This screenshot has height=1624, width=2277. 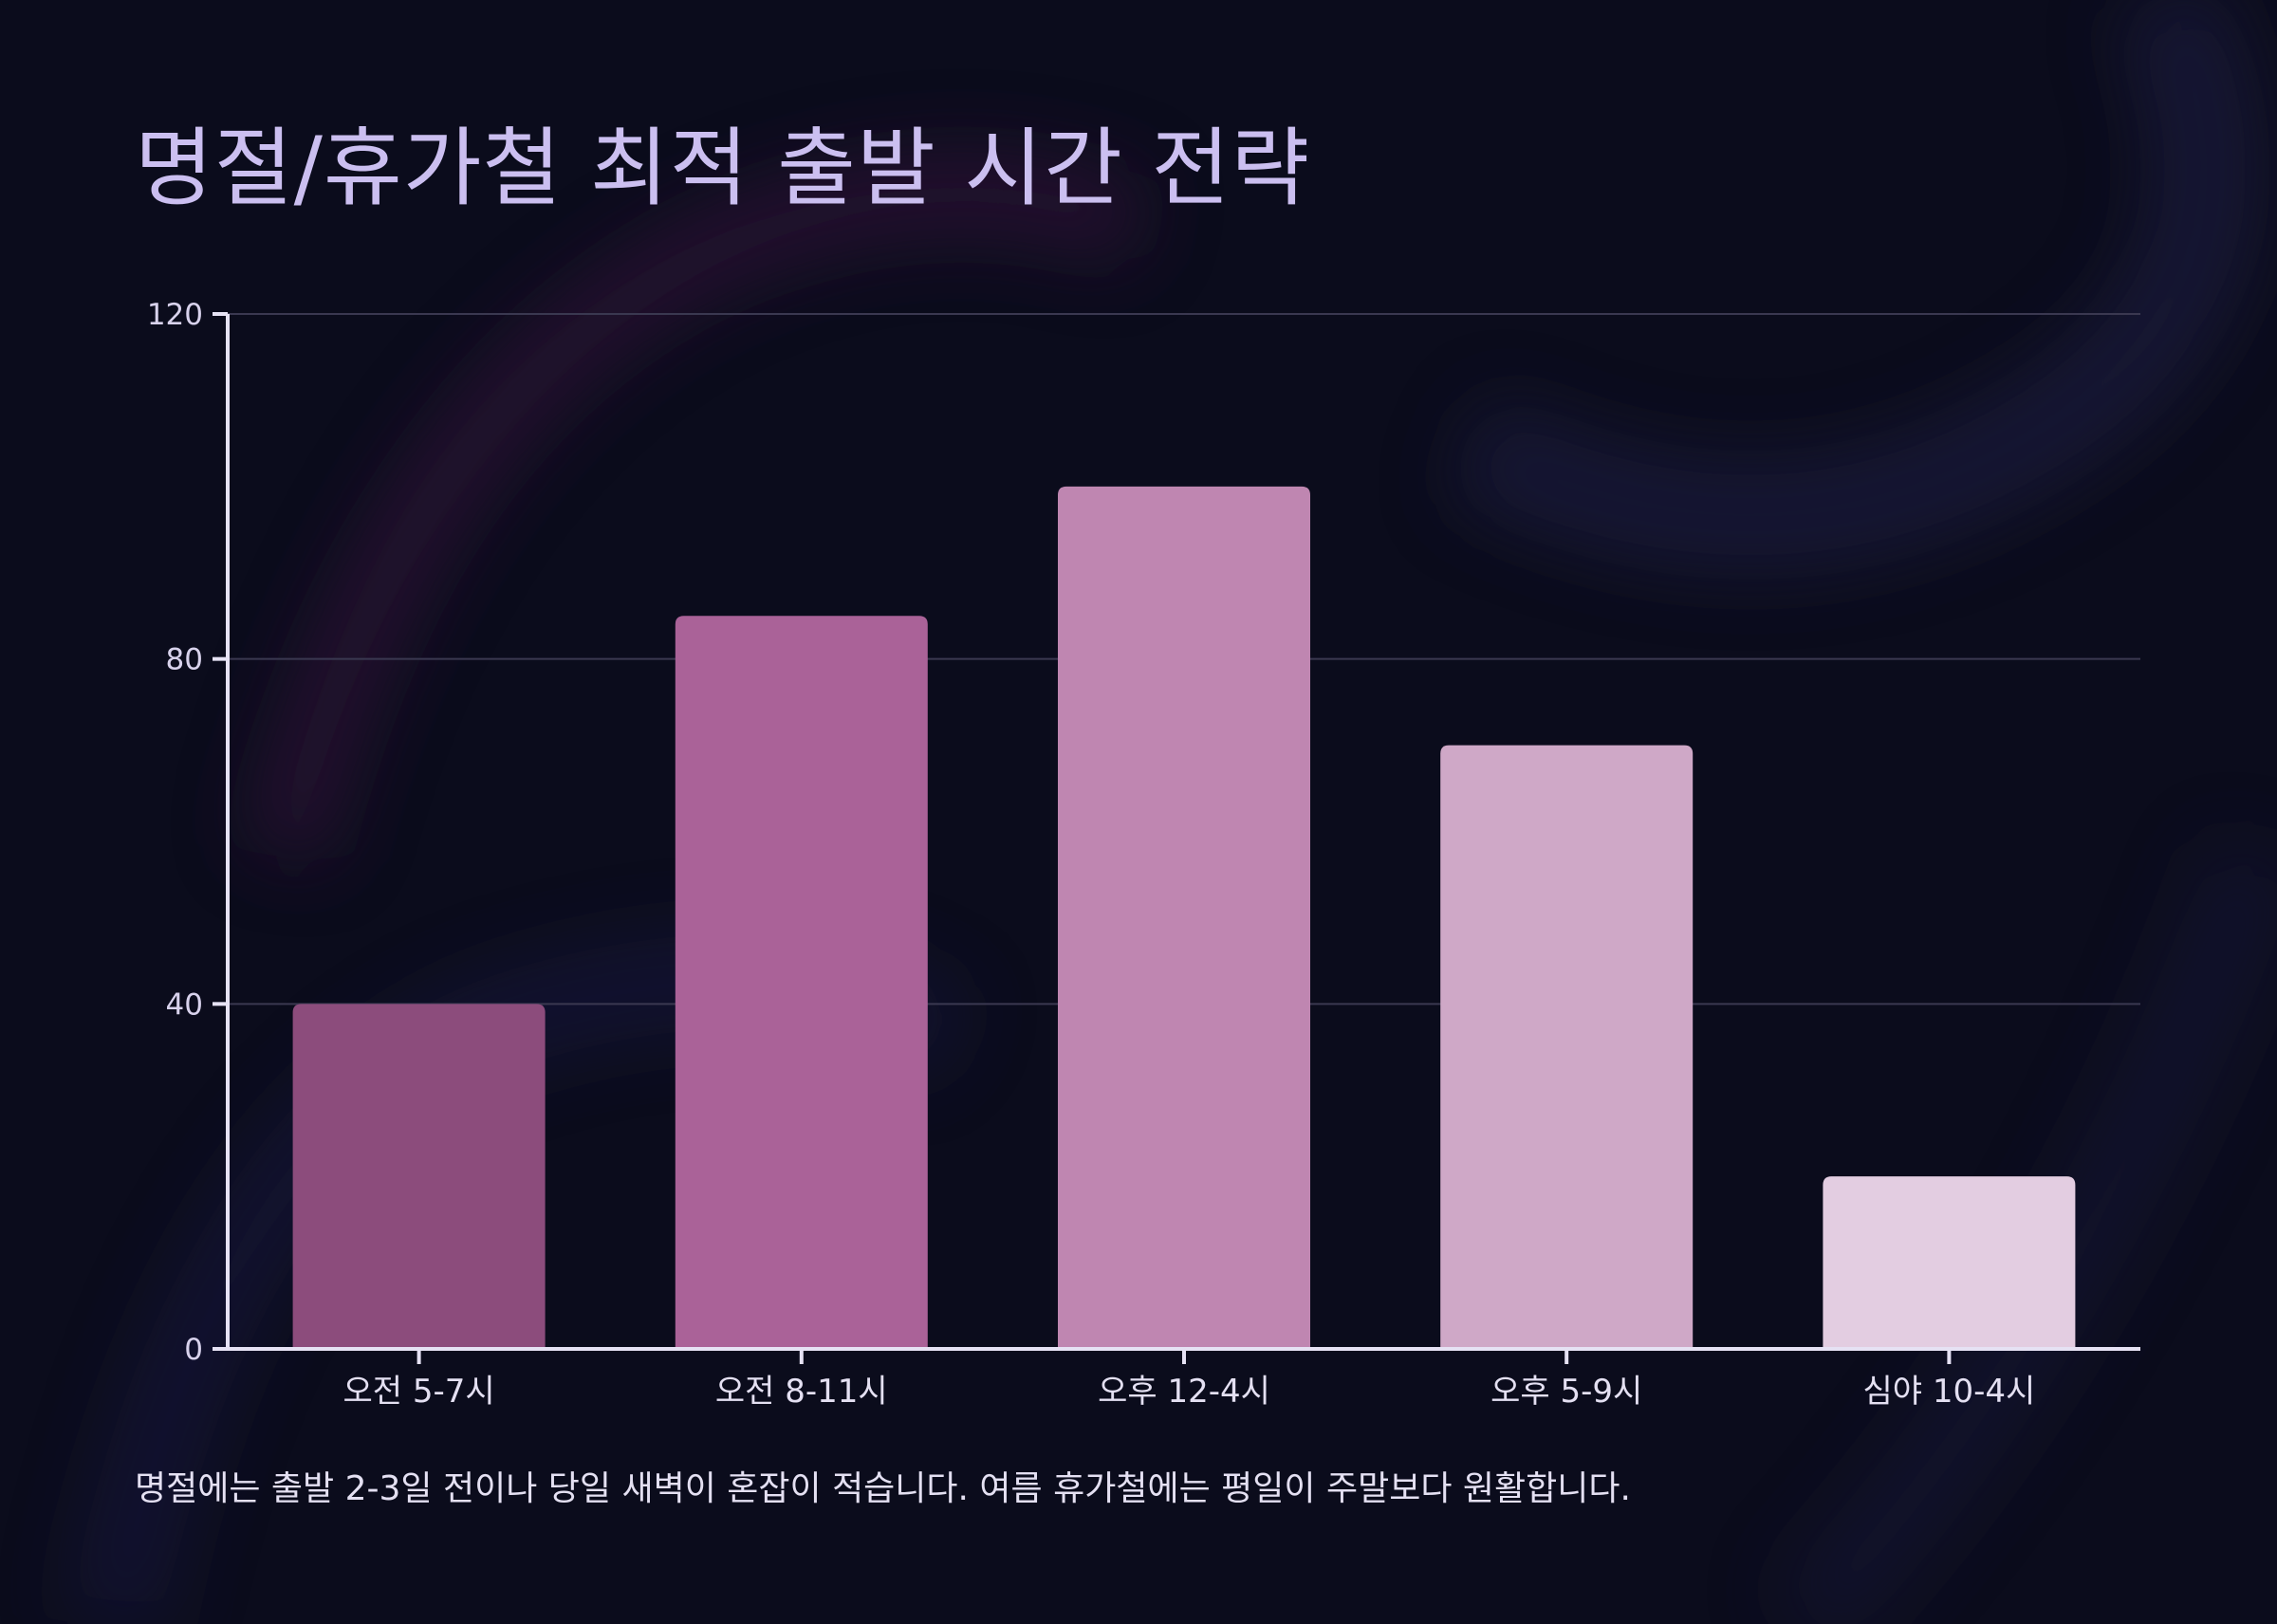 What do you see at coordinates (184, 660) in the screenshot?
I see `y-tick-label: 80` at bounding box center [184, 660].